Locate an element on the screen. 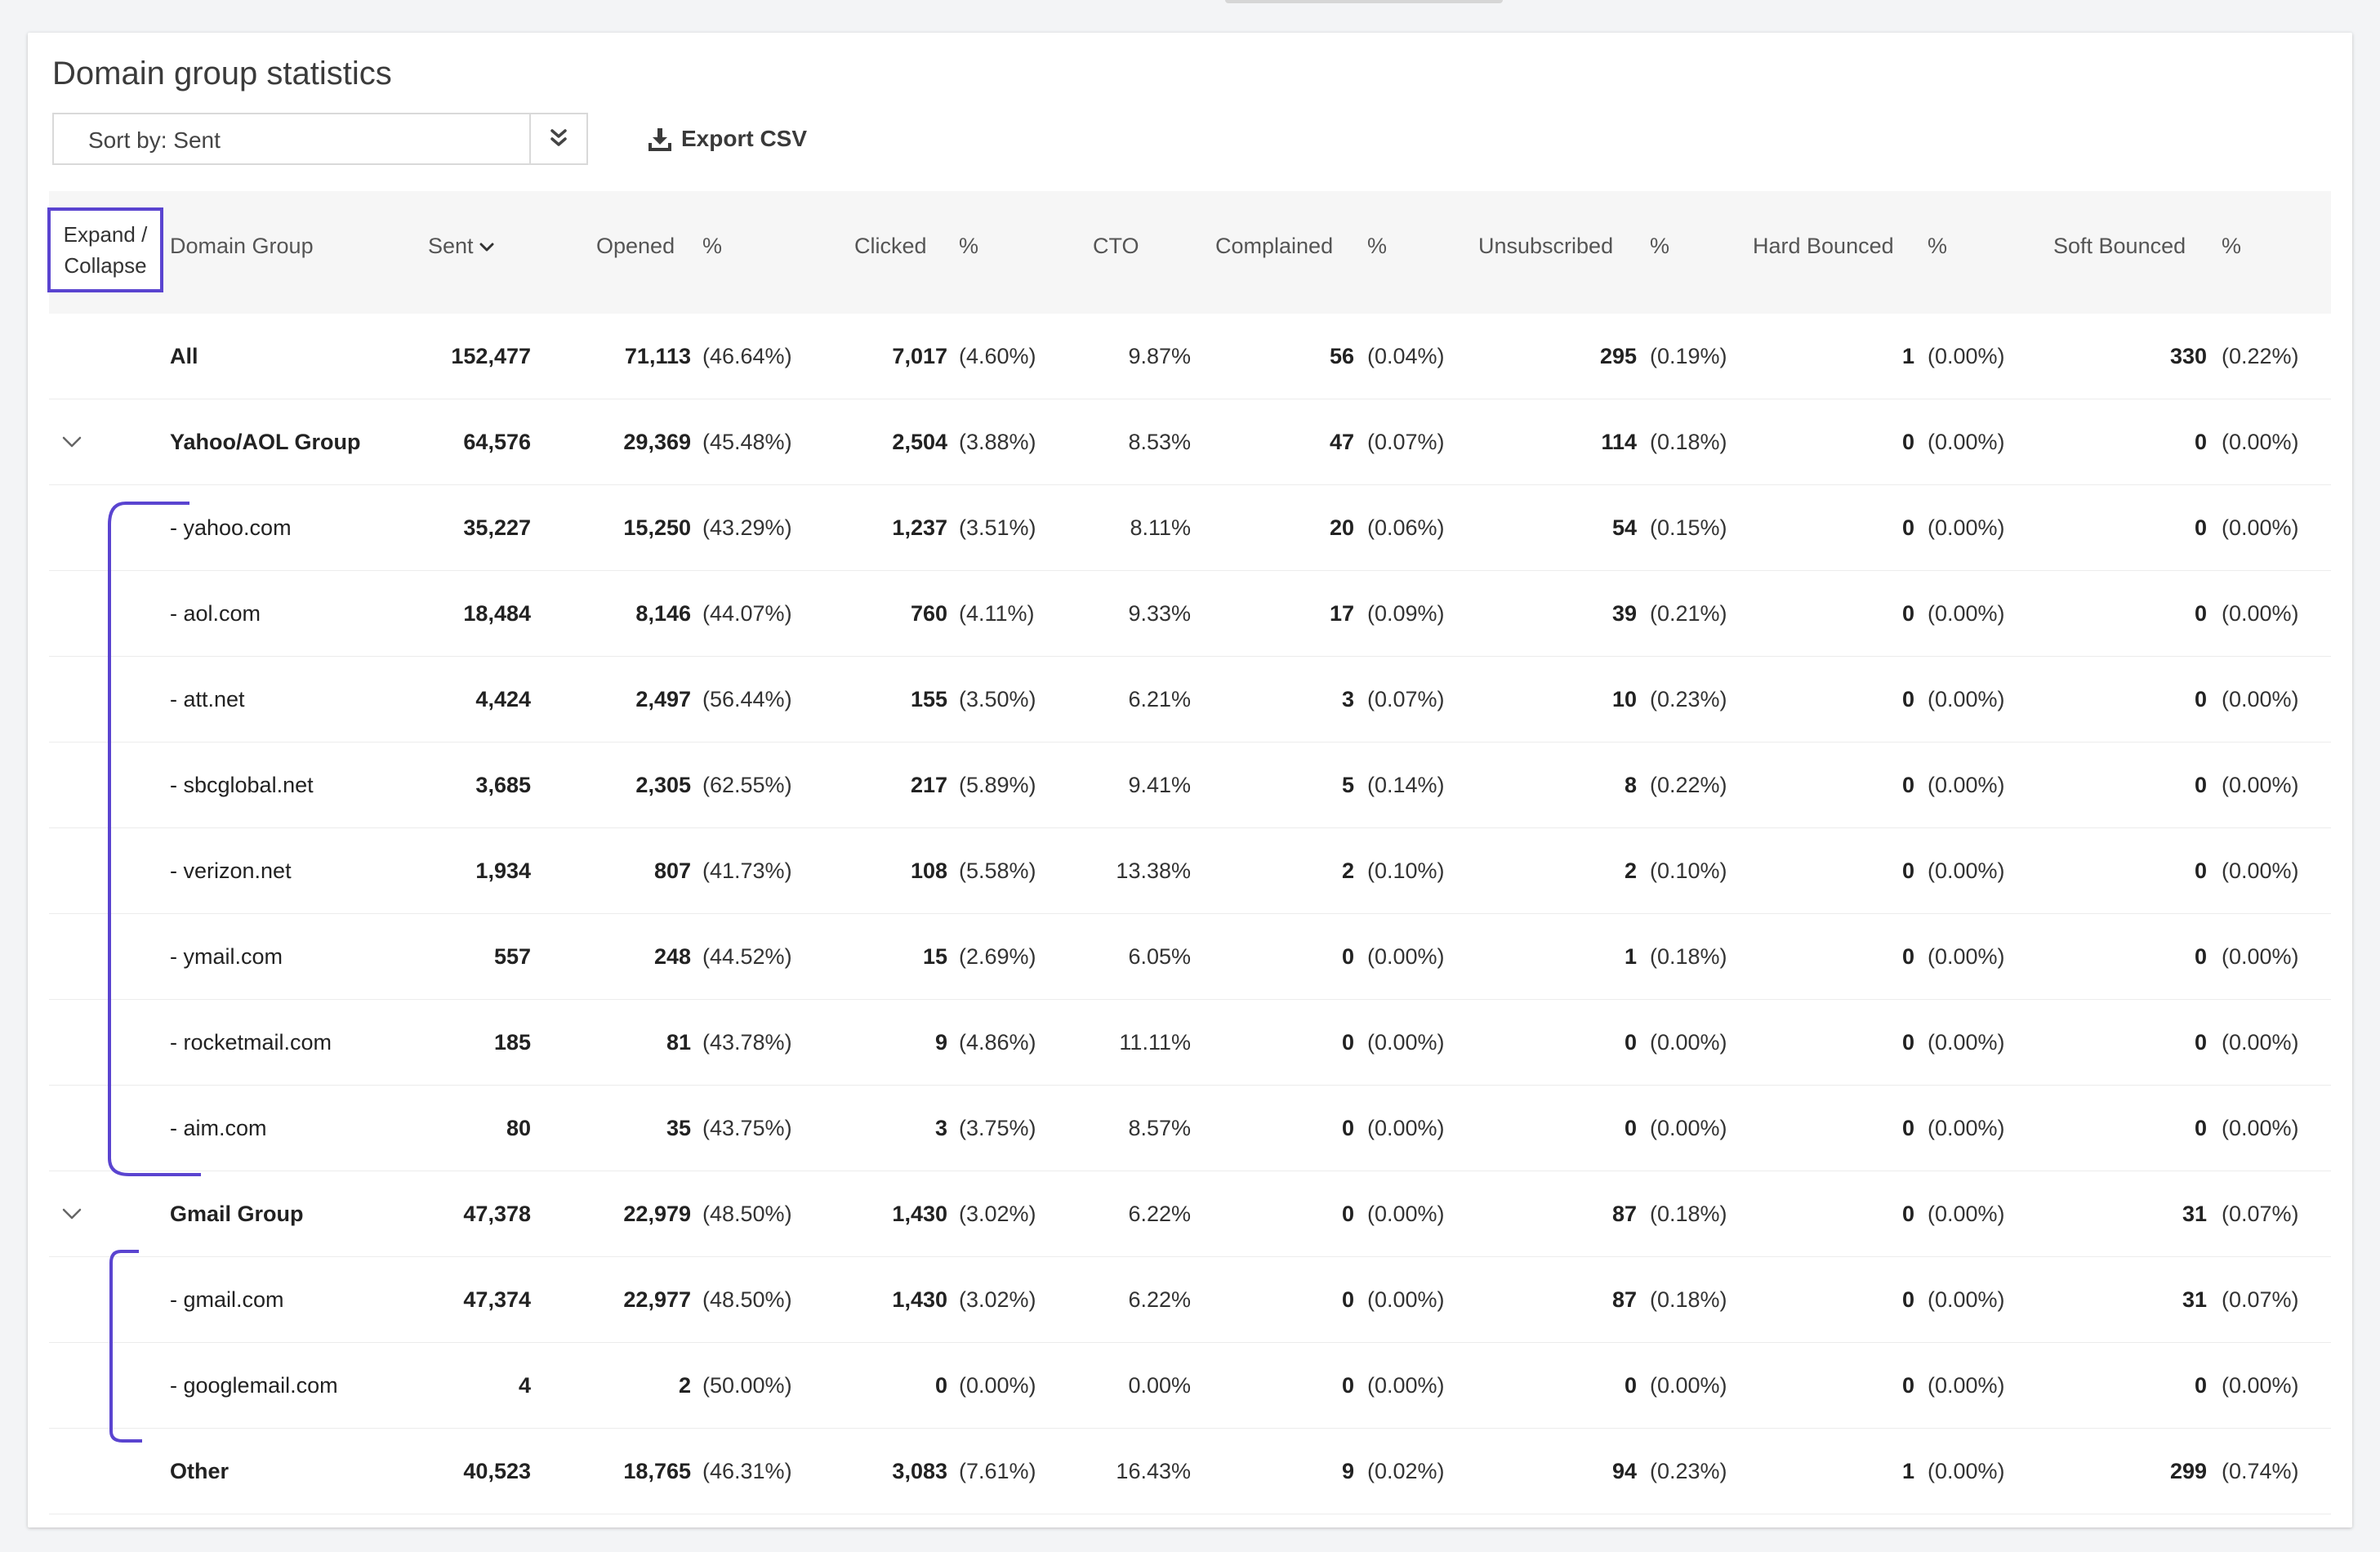 The image size is (2380, 1552). cell-cto: 6.22% is located at coordinates (1159, 1300).